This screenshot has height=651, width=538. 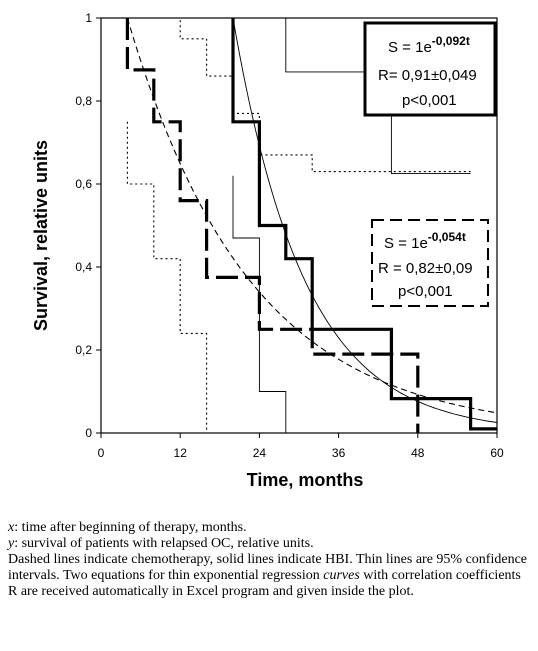 What do you see at coordinates (305, 480) in the screenshot?
I see `x-axis-label: Time, months` at bounding box center [305, 480].